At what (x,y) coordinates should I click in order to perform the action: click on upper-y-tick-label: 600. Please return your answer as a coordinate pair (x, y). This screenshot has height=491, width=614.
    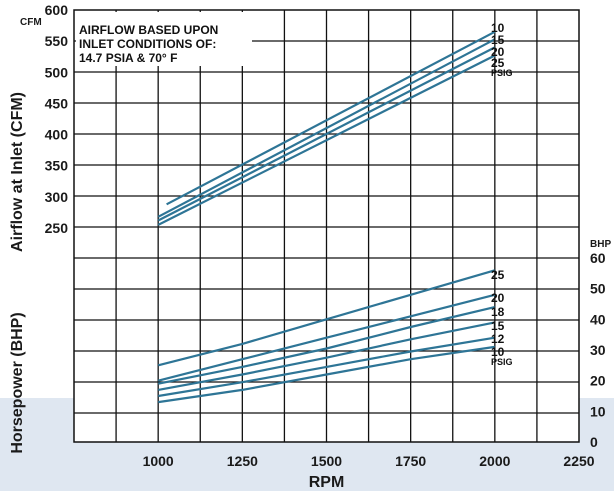
    Looking at the image, I should click on (57, 10).